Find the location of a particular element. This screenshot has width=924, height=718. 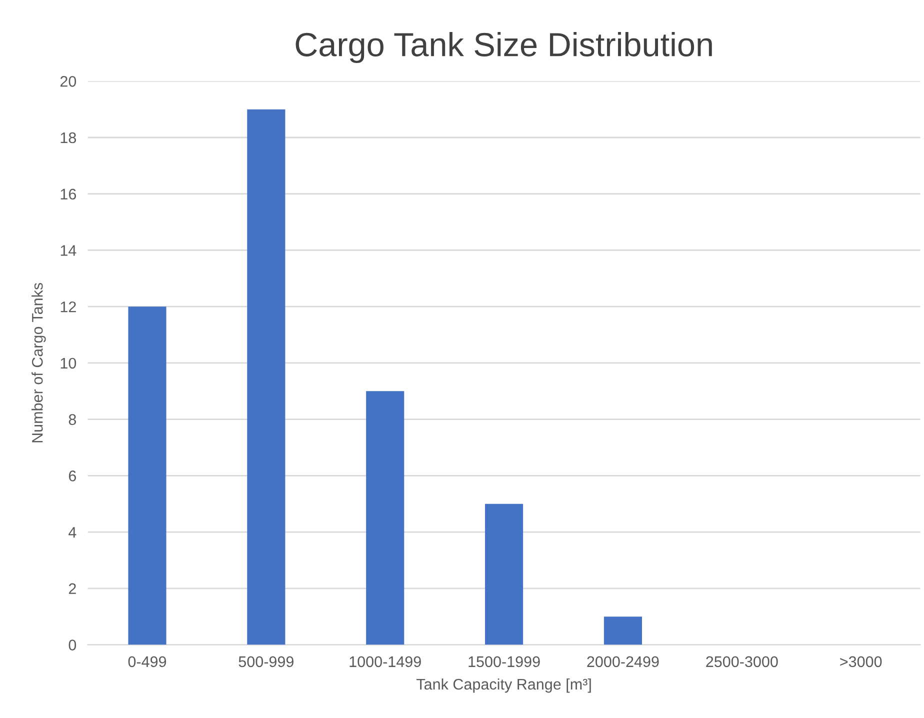

x-tick-label: 1000-1499 is located at coordinates (385, 662).